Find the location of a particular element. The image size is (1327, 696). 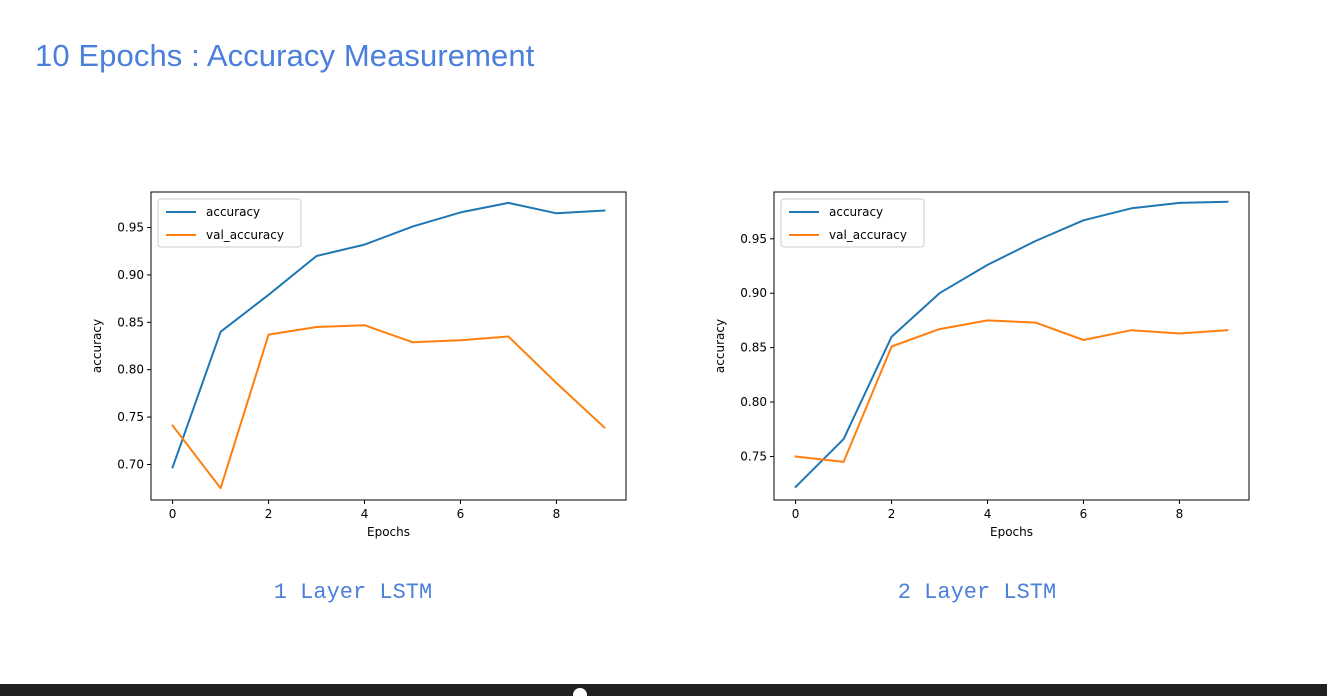

slide-title: 10 Epochs : Accuracy Measurement is located at coordinates (285, 55).